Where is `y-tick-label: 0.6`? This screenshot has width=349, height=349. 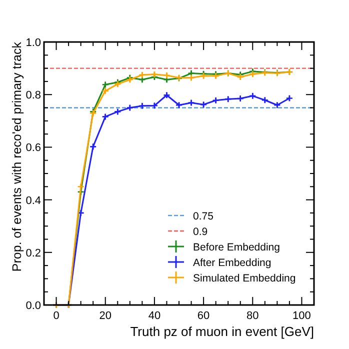
y-tick-label: 0.6 is located at coordinates (33, 148).